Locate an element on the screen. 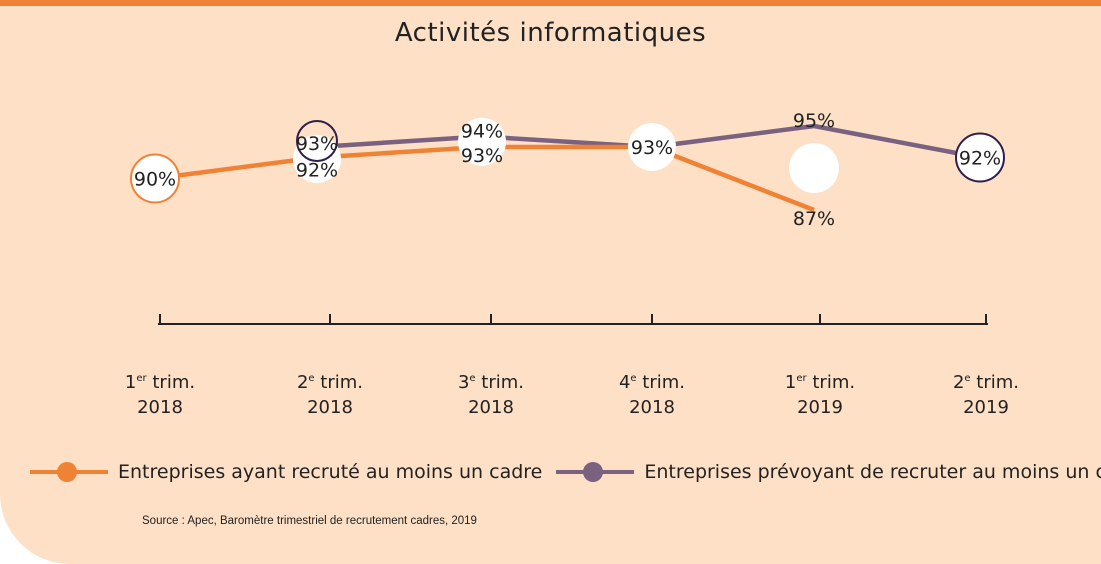 The width and height of the screenshot is (1101, 564). chart-title: Activités informatiques is located at coordinates (550, 33).